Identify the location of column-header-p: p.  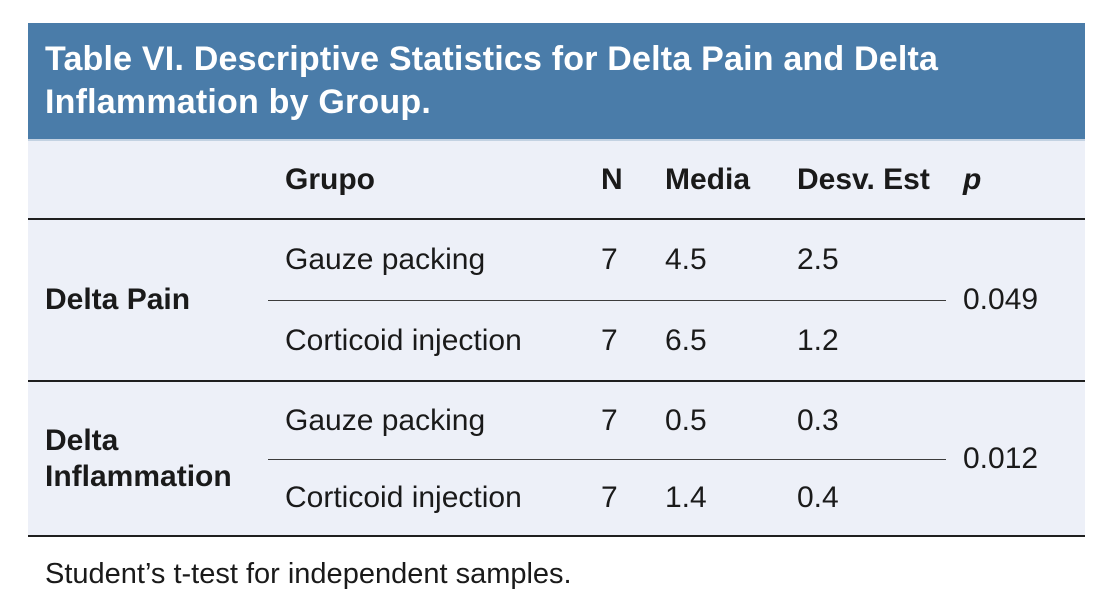
(1015, 180).